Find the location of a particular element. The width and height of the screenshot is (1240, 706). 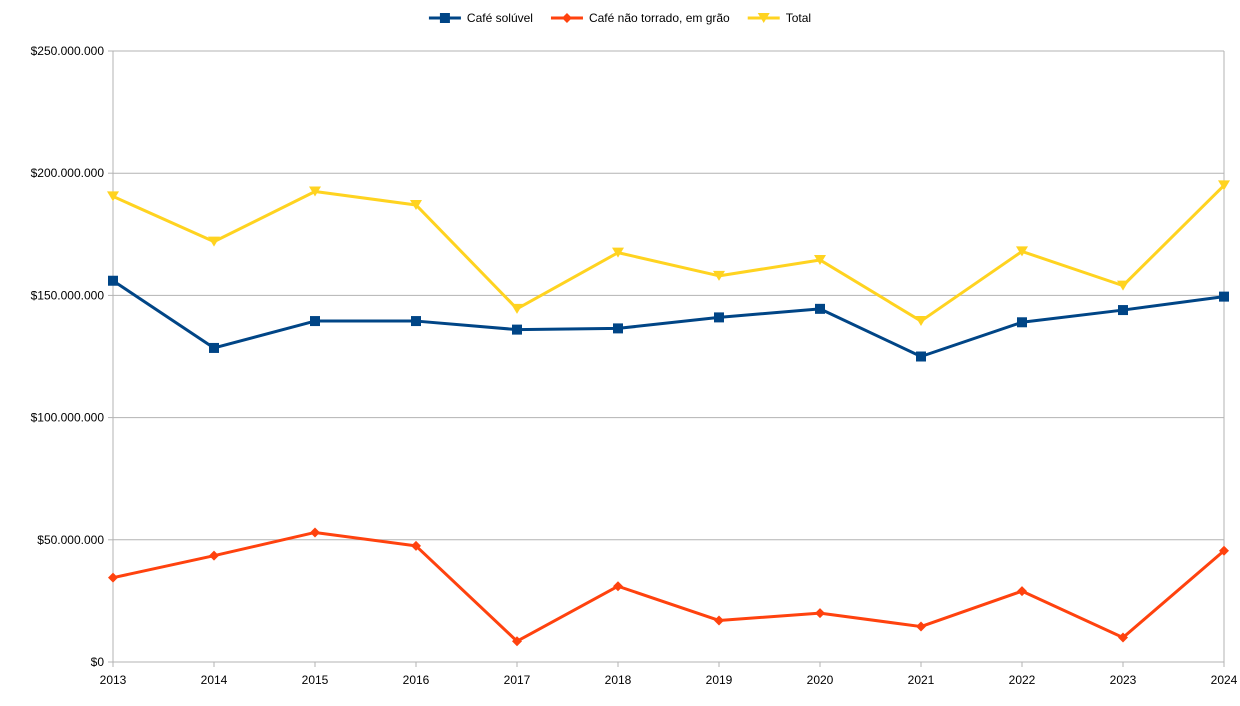

legend-item: Café solúvel is located at coordinates (480, 18).